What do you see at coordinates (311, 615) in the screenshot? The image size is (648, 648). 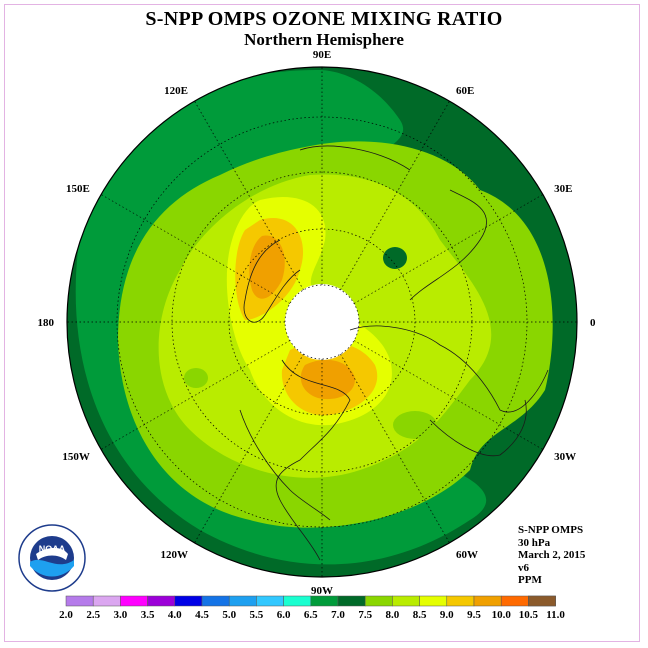 I see `colorbar-label: 6.5` at bounding box center [311, 615].